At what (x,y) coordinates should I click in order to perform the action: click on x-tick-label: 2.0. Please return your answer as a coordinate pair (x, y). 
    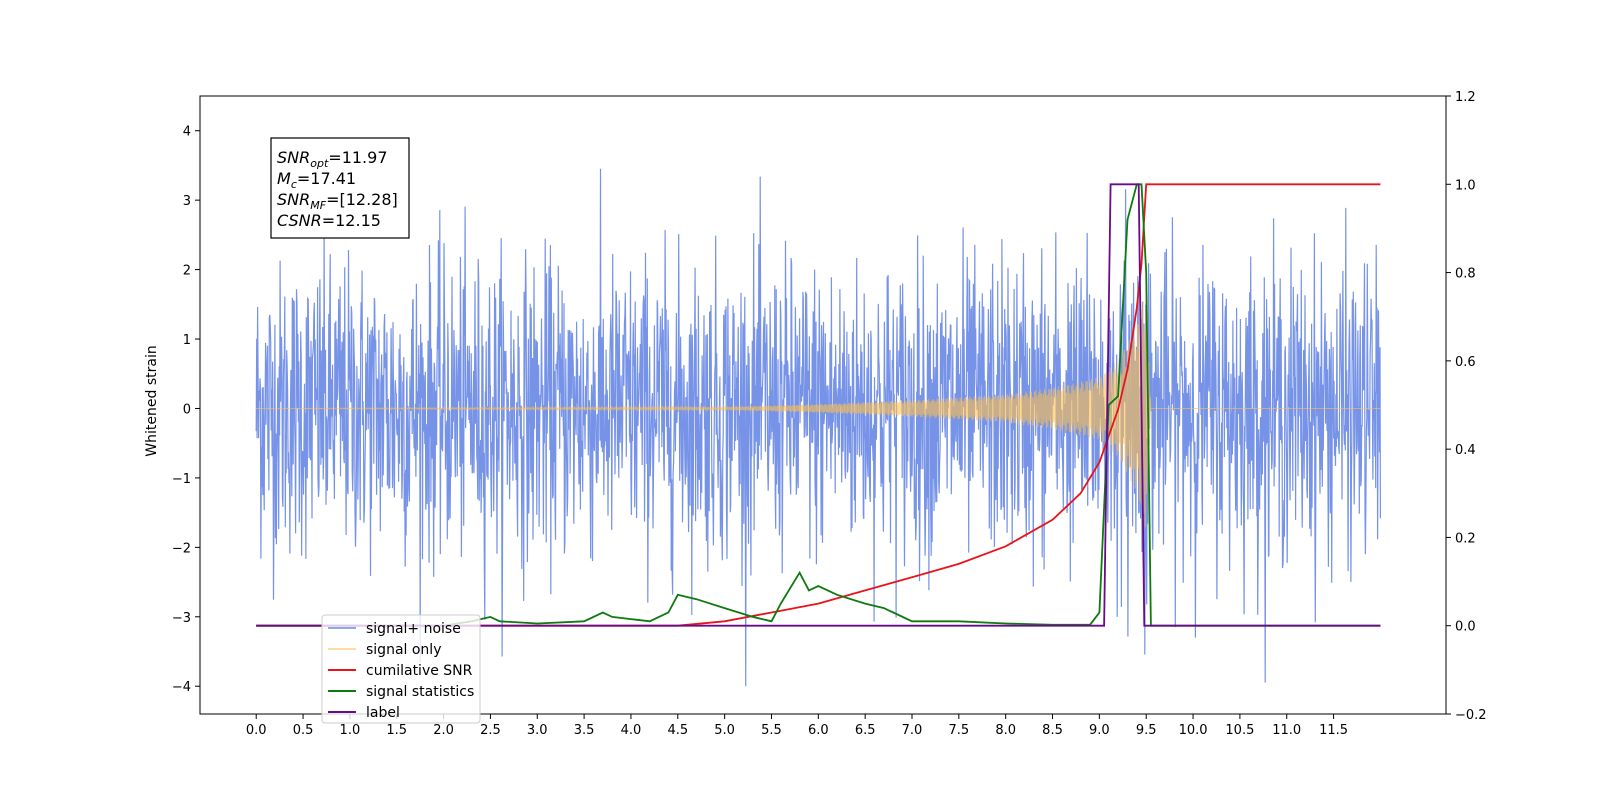
    Looking at the image, I should click on (443, 730).